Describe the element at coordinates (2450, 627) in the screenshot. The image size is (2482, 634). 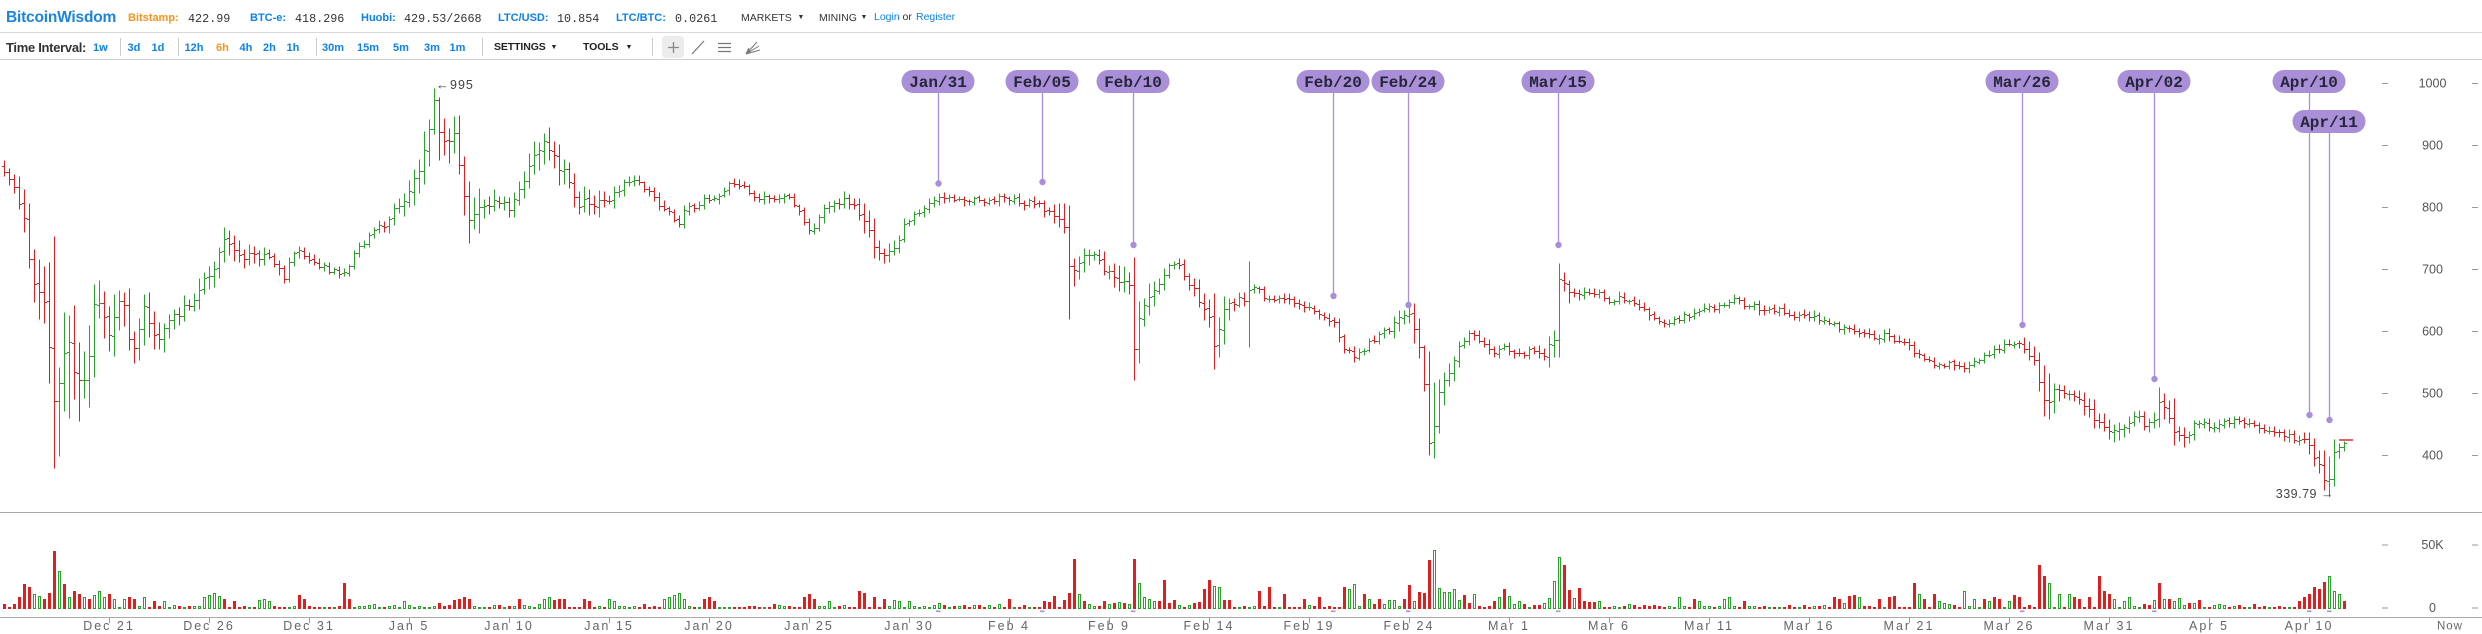
I see `svg-text: Now` at that location.